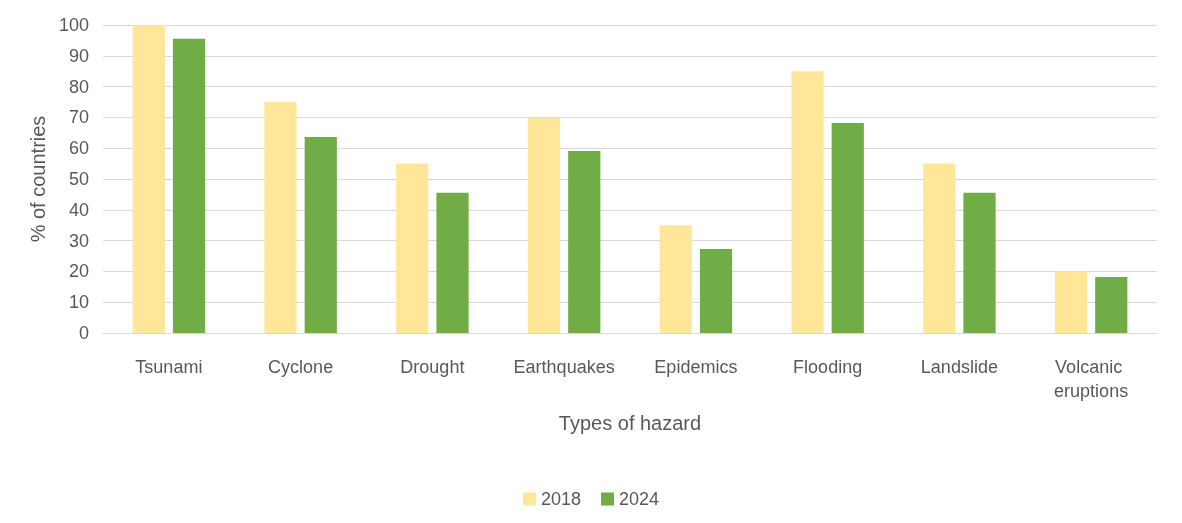 The height and width of the screenshot is (523, 1182). I want to click on x-tick-label: Drought, so click(432, 367).